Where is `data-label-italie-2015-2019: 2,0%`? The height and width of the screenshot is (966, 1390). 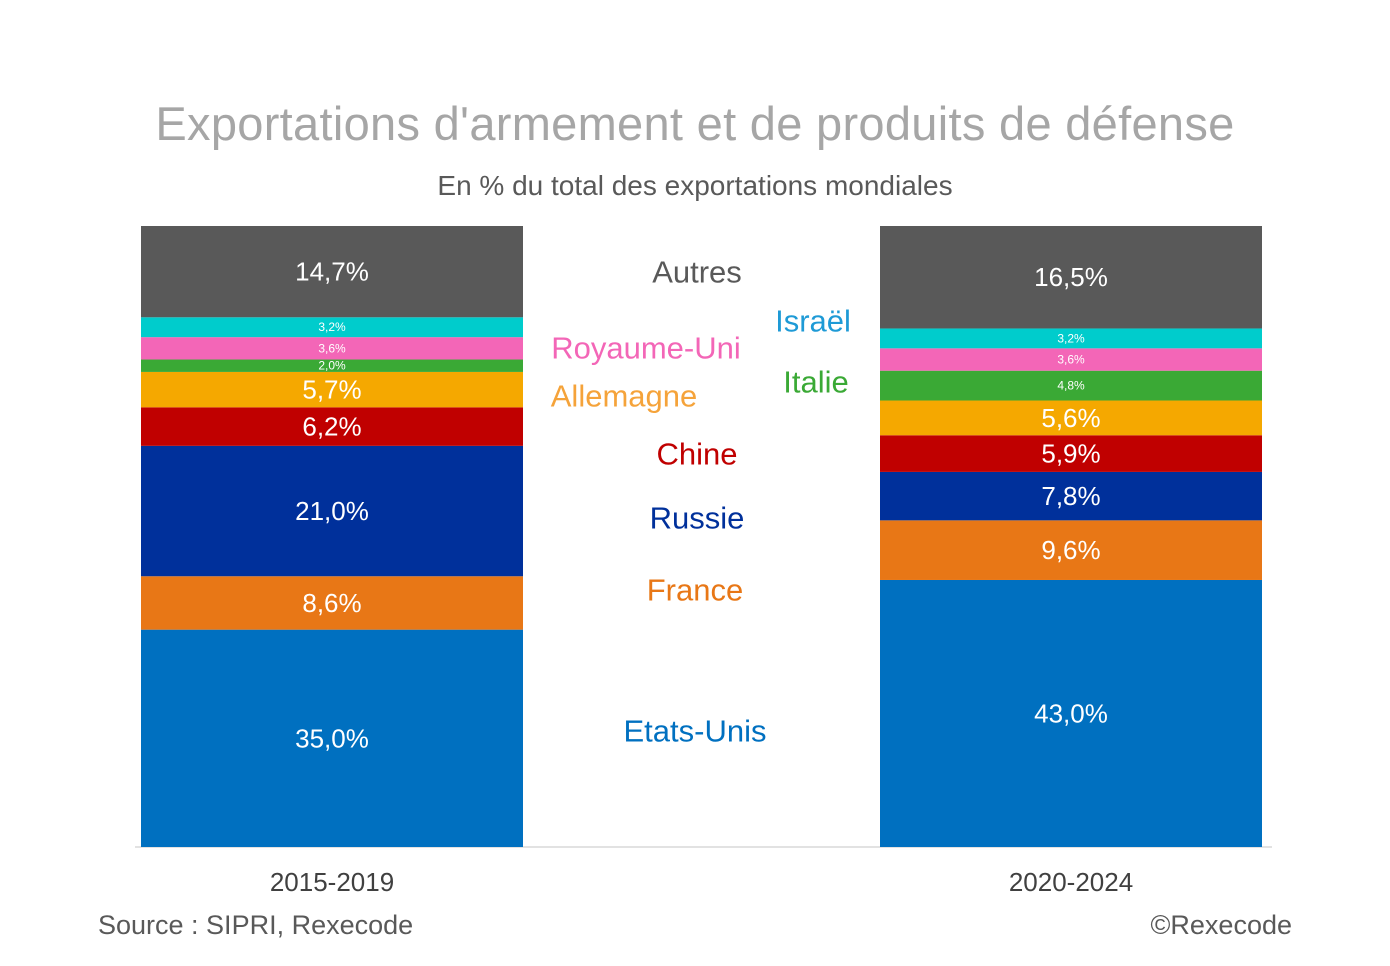
data-label-italie-2015-2019: 2,0% is located at coordinates (332, 366).